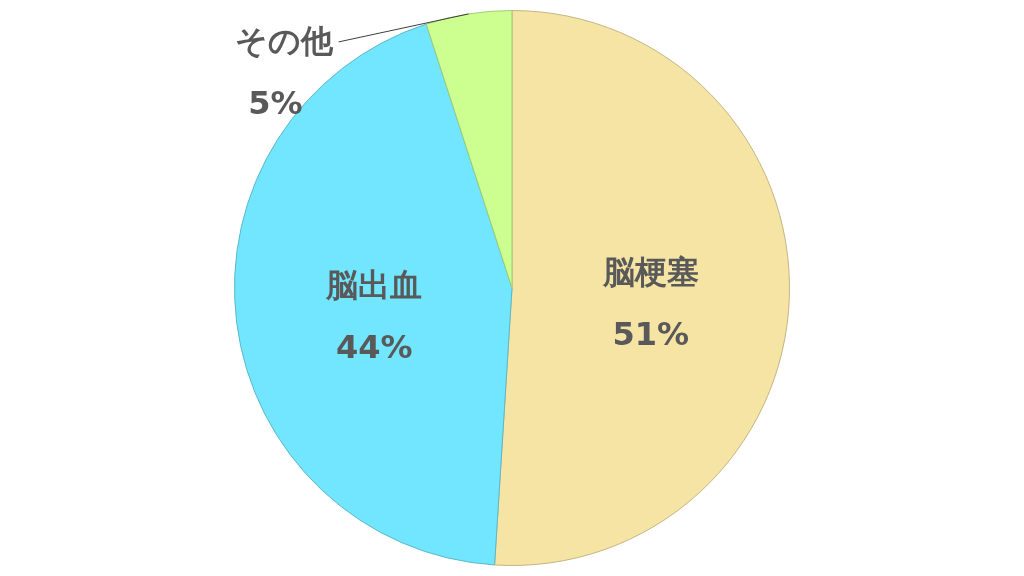 The image size is (1024, 576). Describe the element at coordinates (374, 346) in the screenshot. I see `data-label: 44%` at that location.